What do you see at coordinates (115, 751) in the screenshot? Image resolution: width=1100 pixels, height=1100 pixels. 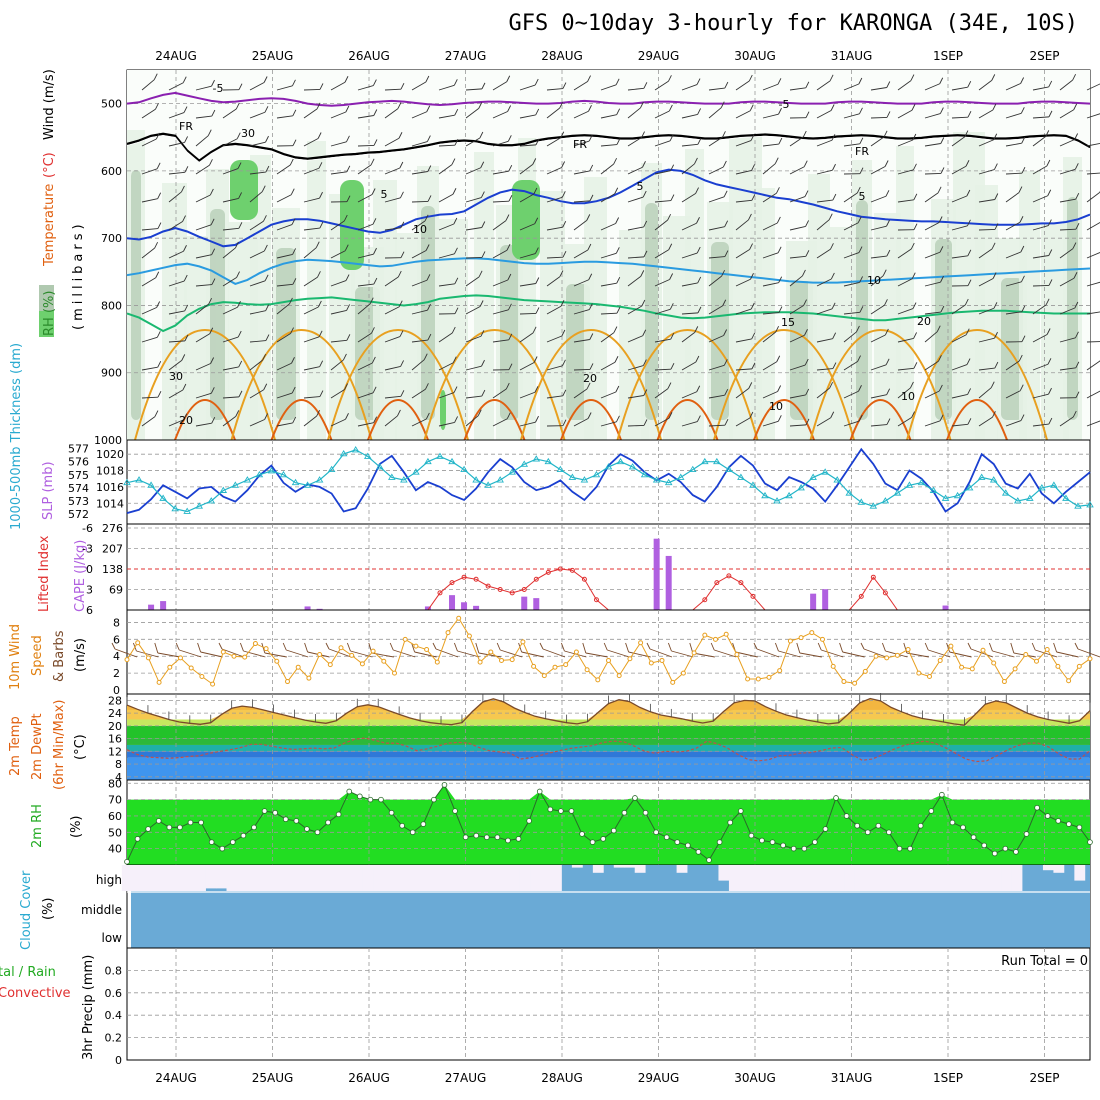 I see `temp-tick-label: 12` at bounding box center [115, 751].